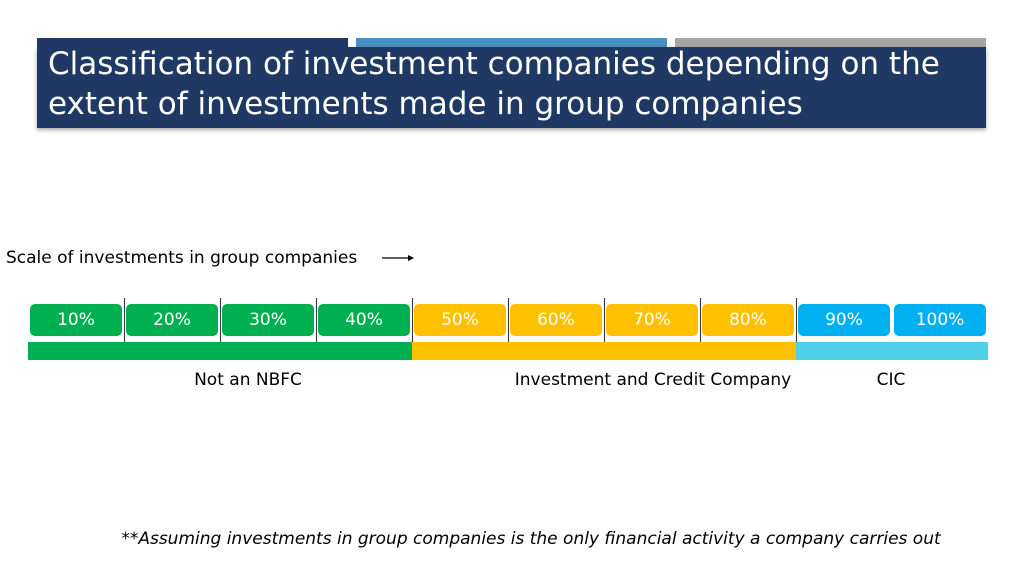  What do you see at coordinates (268, 320) in the screenshot?
I see `scale-step: 30%` at bounding box center [268, 320].